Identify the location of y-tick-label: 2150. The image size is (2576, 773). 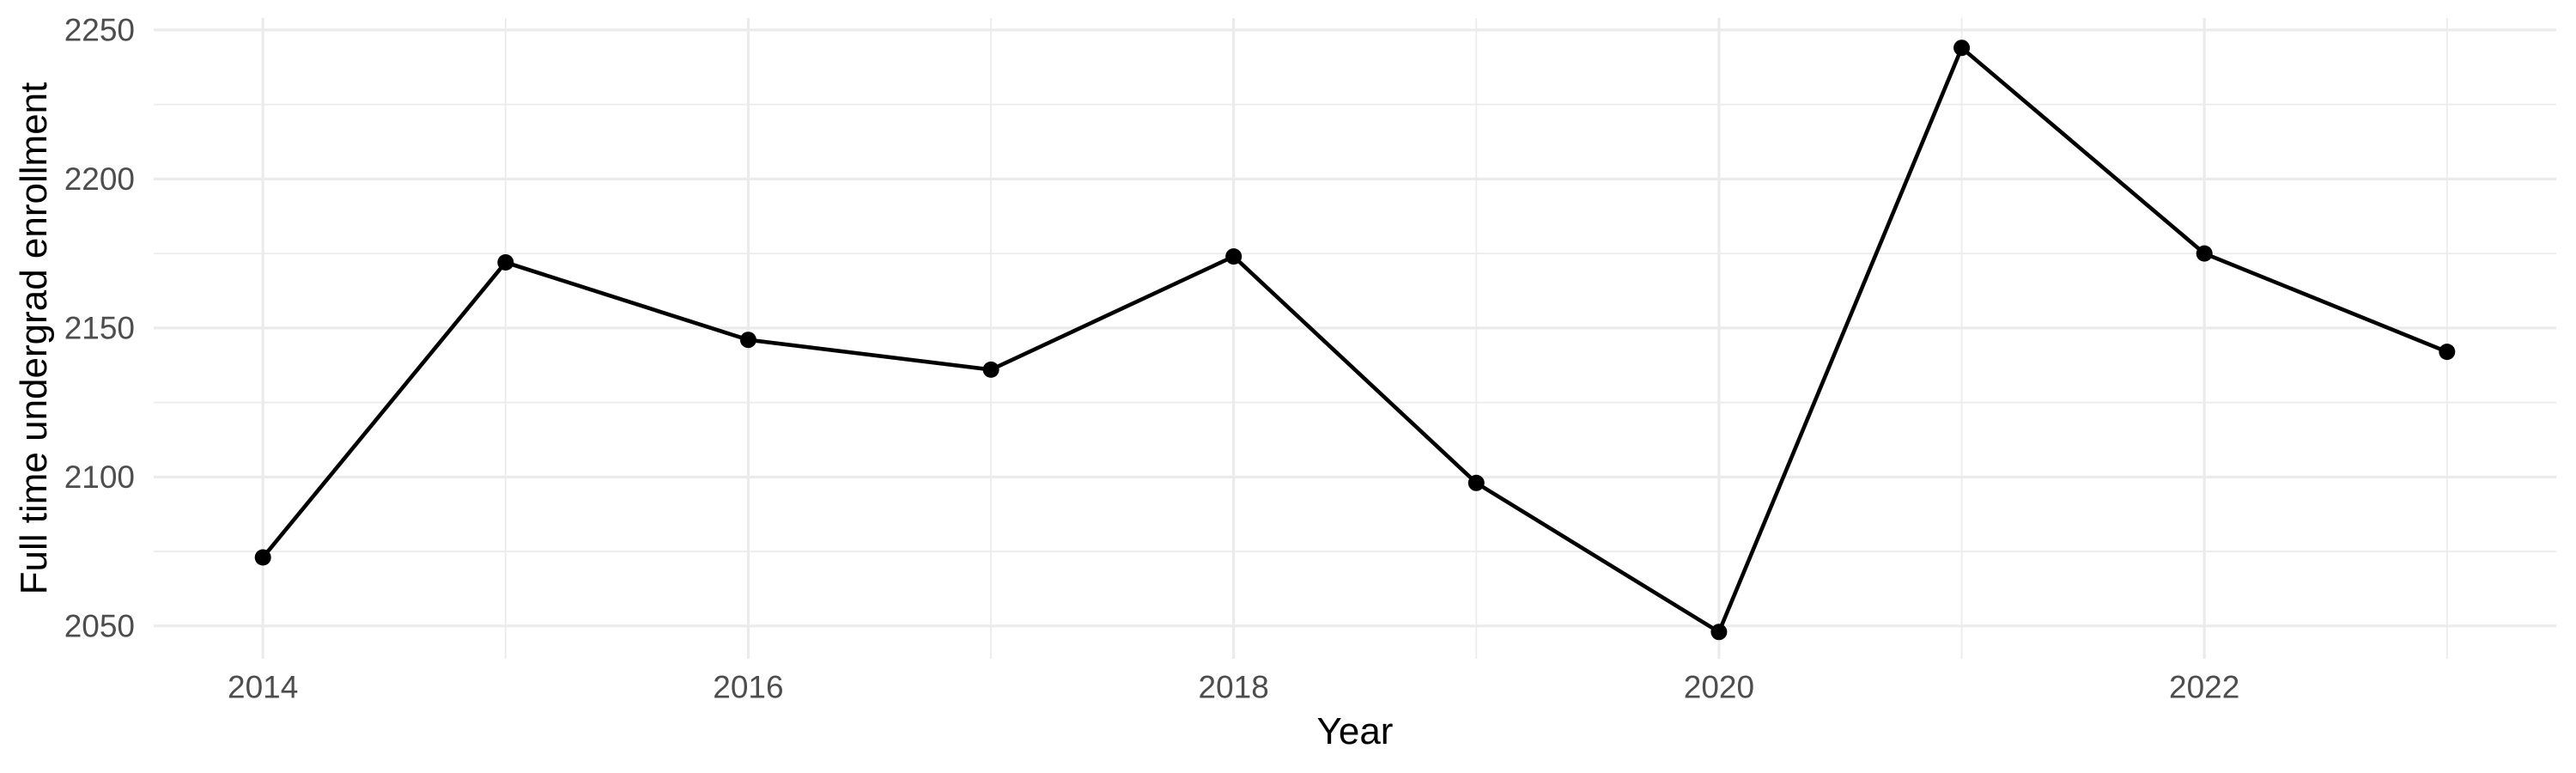
(99, 327).